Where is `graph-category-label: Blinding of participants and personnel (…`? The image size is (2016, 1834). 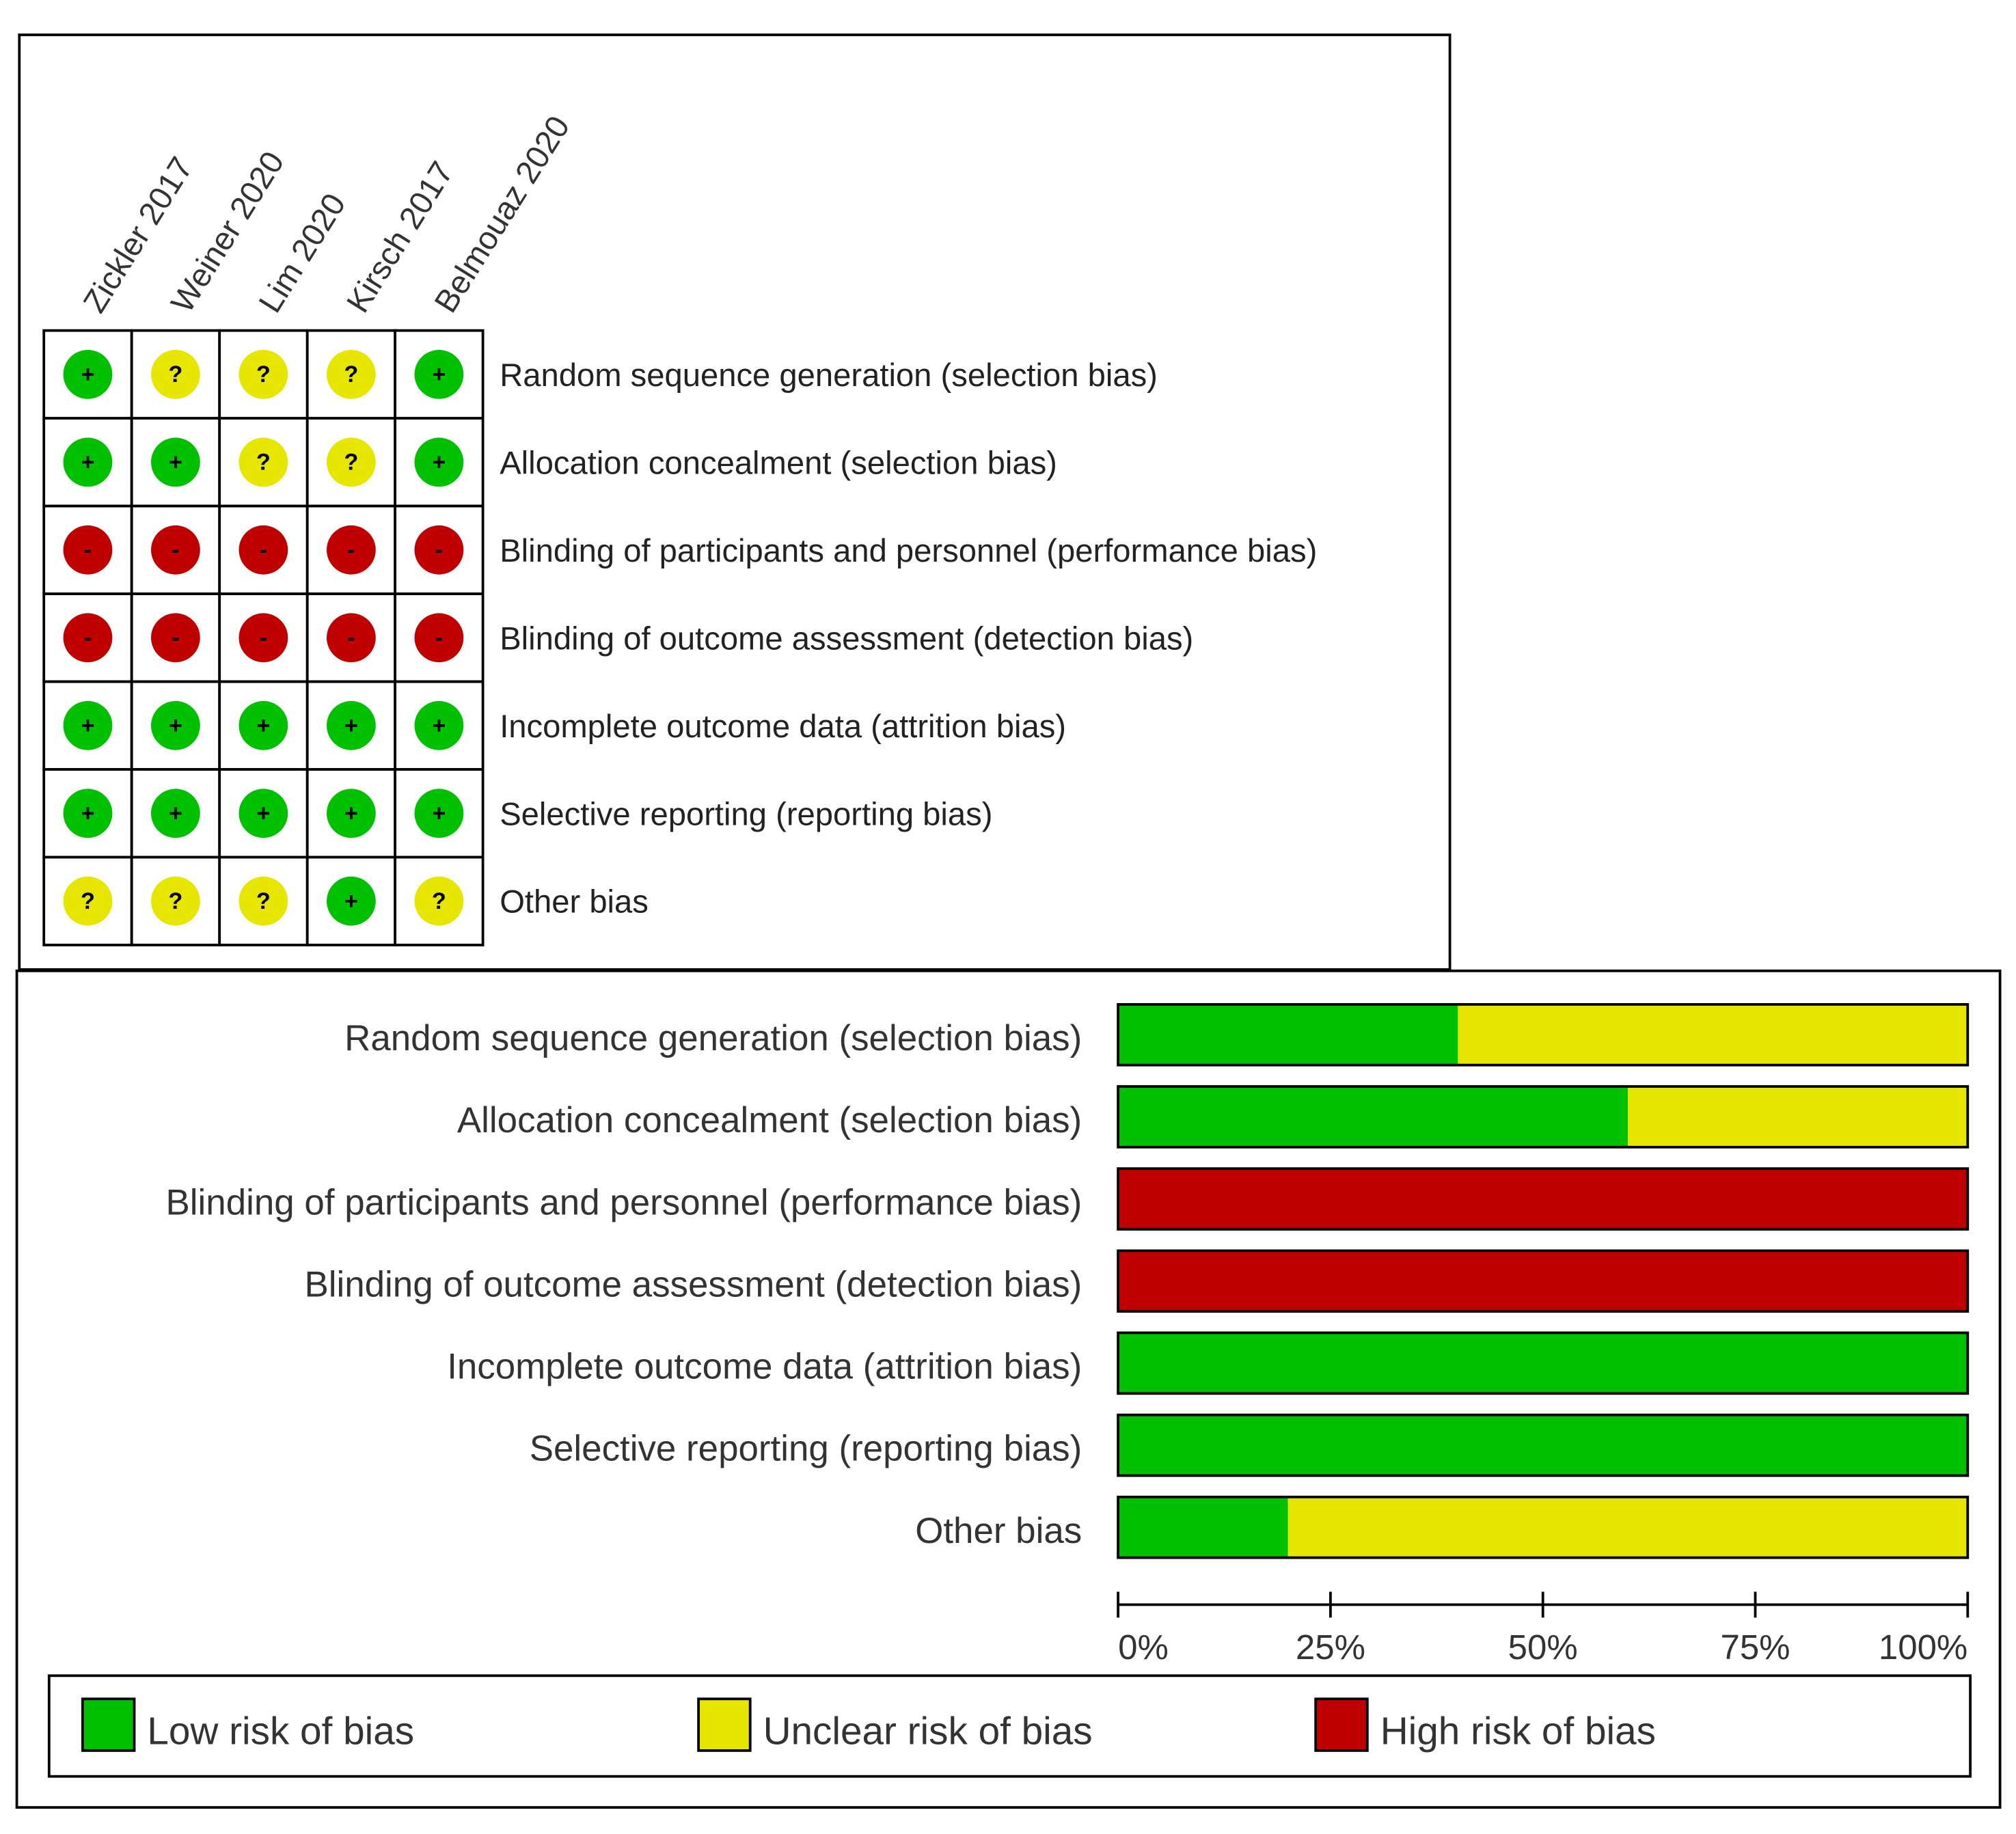
graph-category-label: Blinding of participants and personnel (… is located at coordinates (624, 1202).